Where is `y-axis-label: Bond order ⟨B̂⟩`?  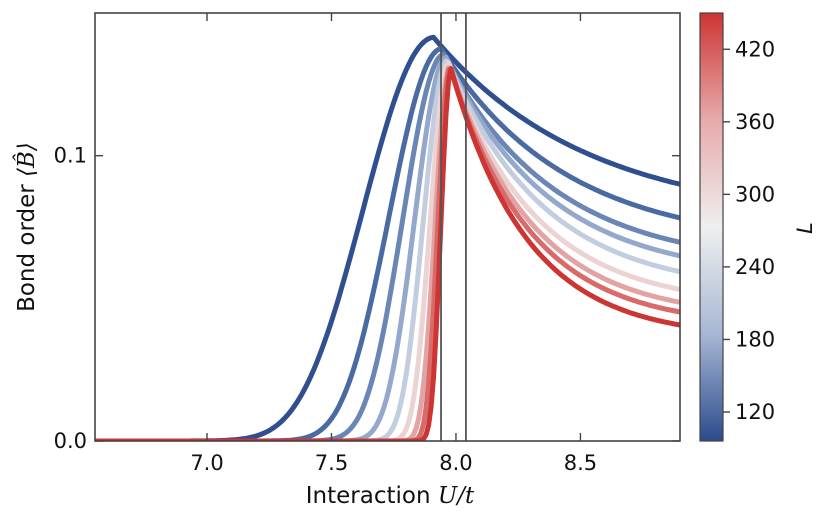
y-axis-label: Bond order ⟨B̂⟩ is located at coordinates (27, 227).